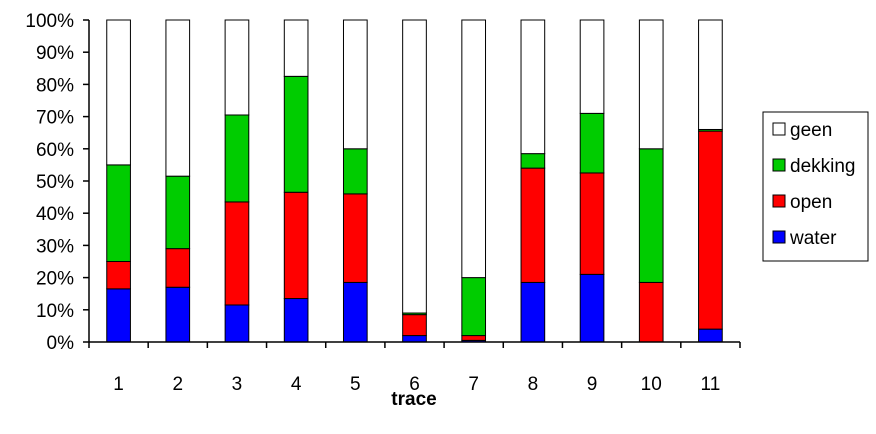 This screenshot has height=434, width=876. Describe the element at coordinates (55, 214) in the screenshot. I see `y-tick-label: 40%` at that location.